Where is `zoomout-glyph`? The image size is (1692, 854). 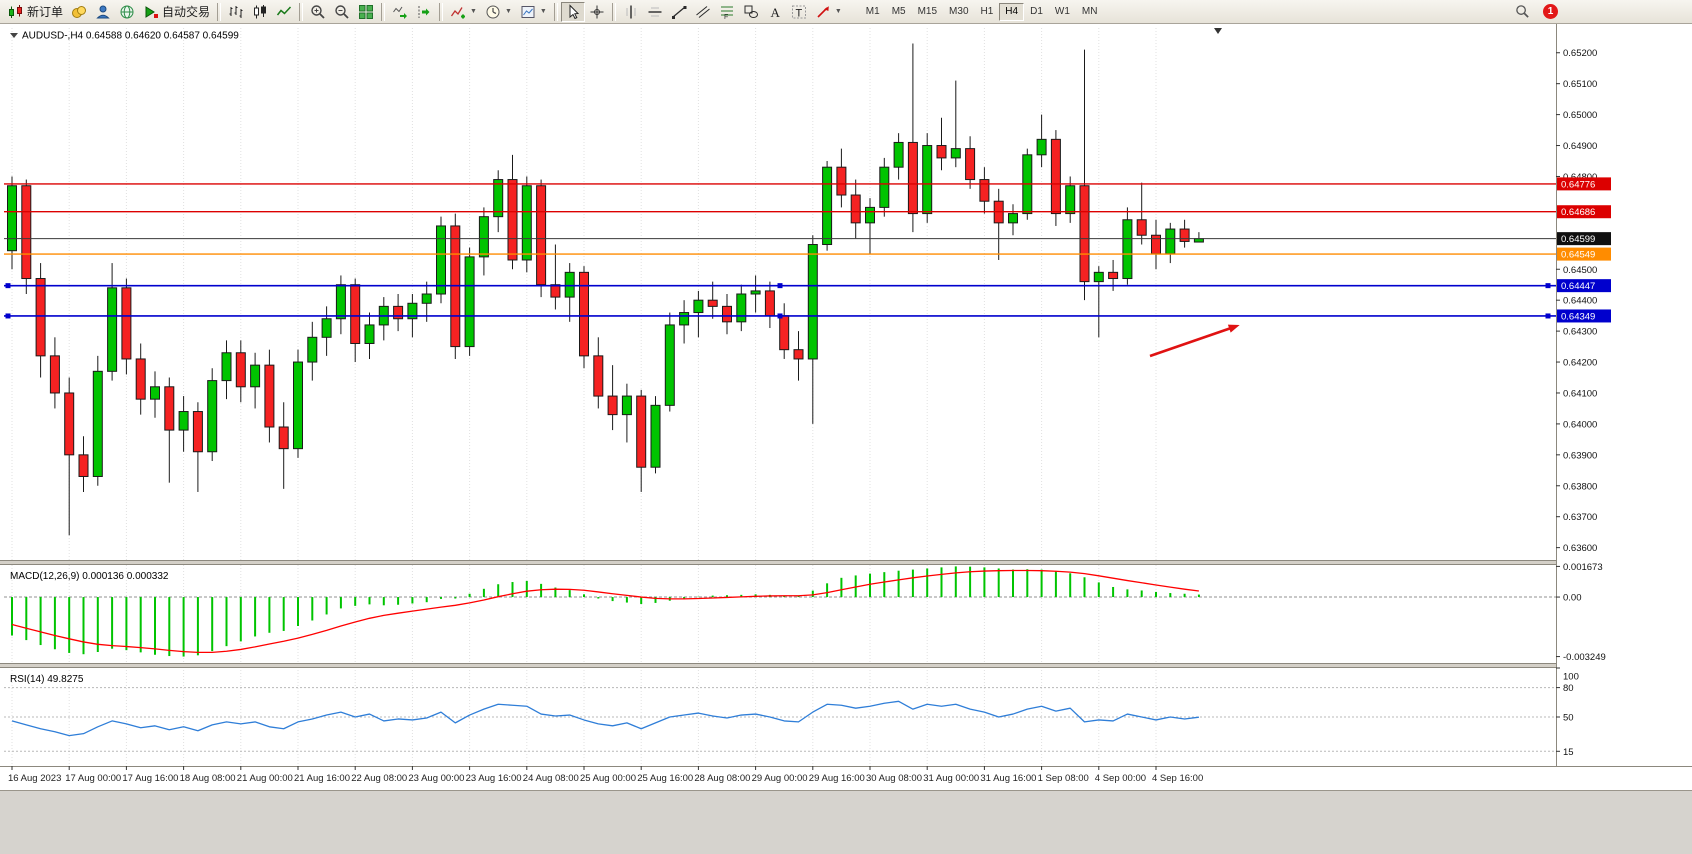 zoomout-glyph is located at coordinates (342, 11).